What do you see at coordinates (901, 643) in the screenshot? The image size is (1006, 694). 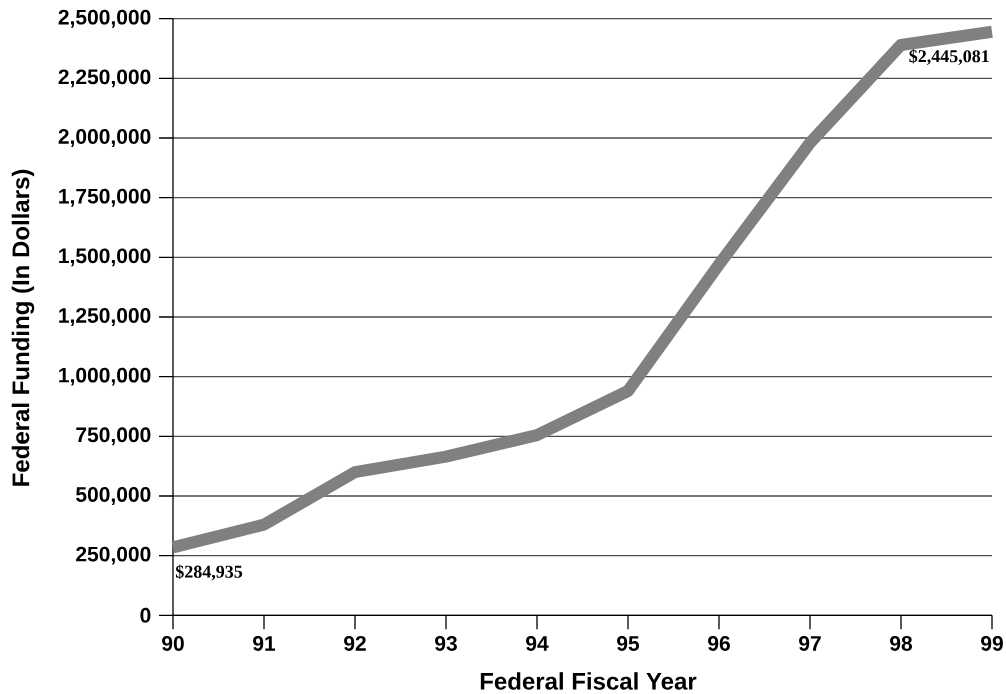 I see `x-tick-label: 98` at bounding box center [901, 643].